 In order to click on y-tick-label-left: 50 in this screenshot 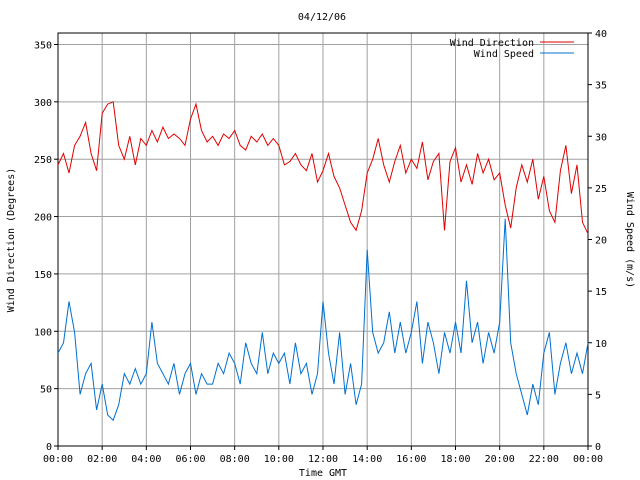, I will do `click(46, 390)`.